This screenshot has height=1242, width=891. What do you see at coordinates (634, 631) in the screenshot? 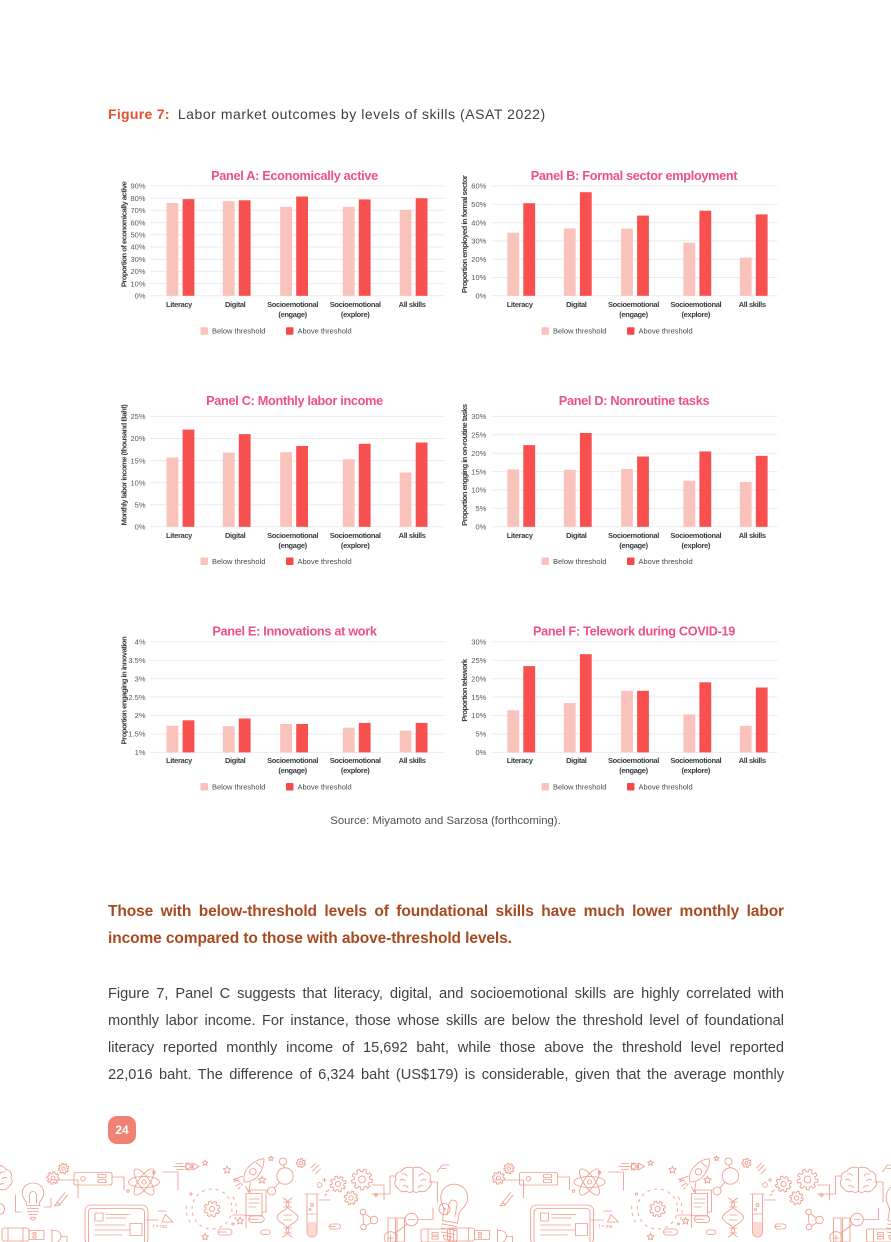
I see `svg-text:Panel F: Telework during COVID: Panel F: Telework during COVID-19` at bounding box center [634, 631].